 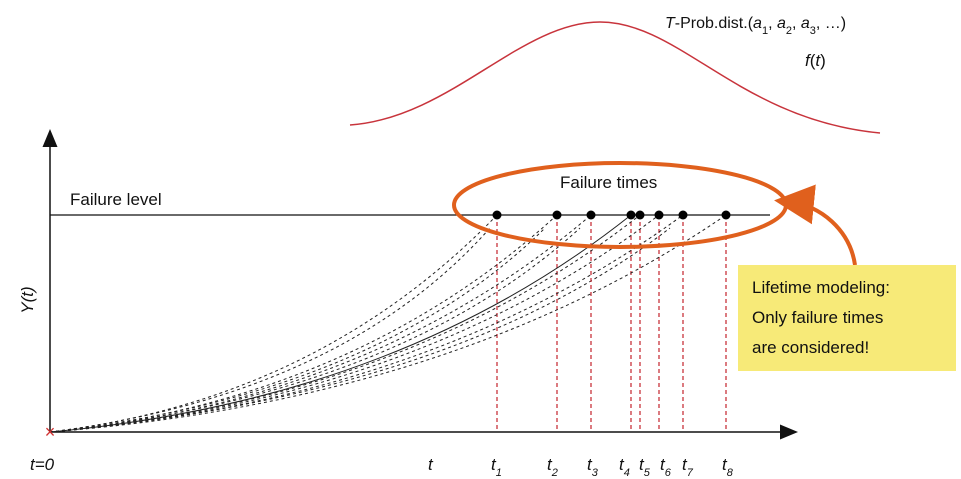 I want to click on callout-arrow, so click(x=815, y=225).